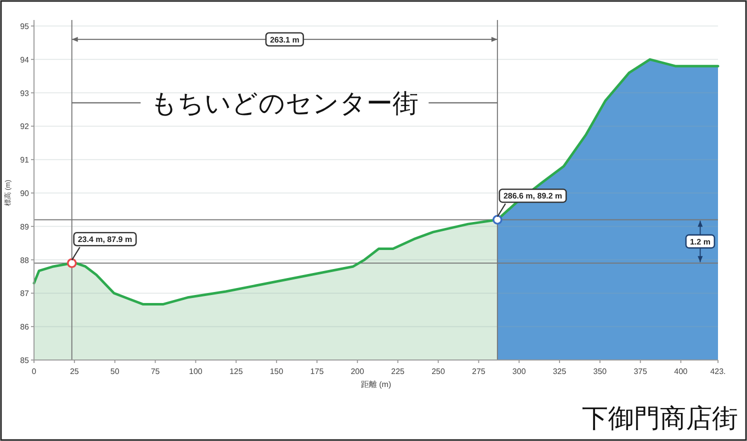 This screenshot has height=441, width=747. I want to click on y-tick-label: 93, so click(25, 93).